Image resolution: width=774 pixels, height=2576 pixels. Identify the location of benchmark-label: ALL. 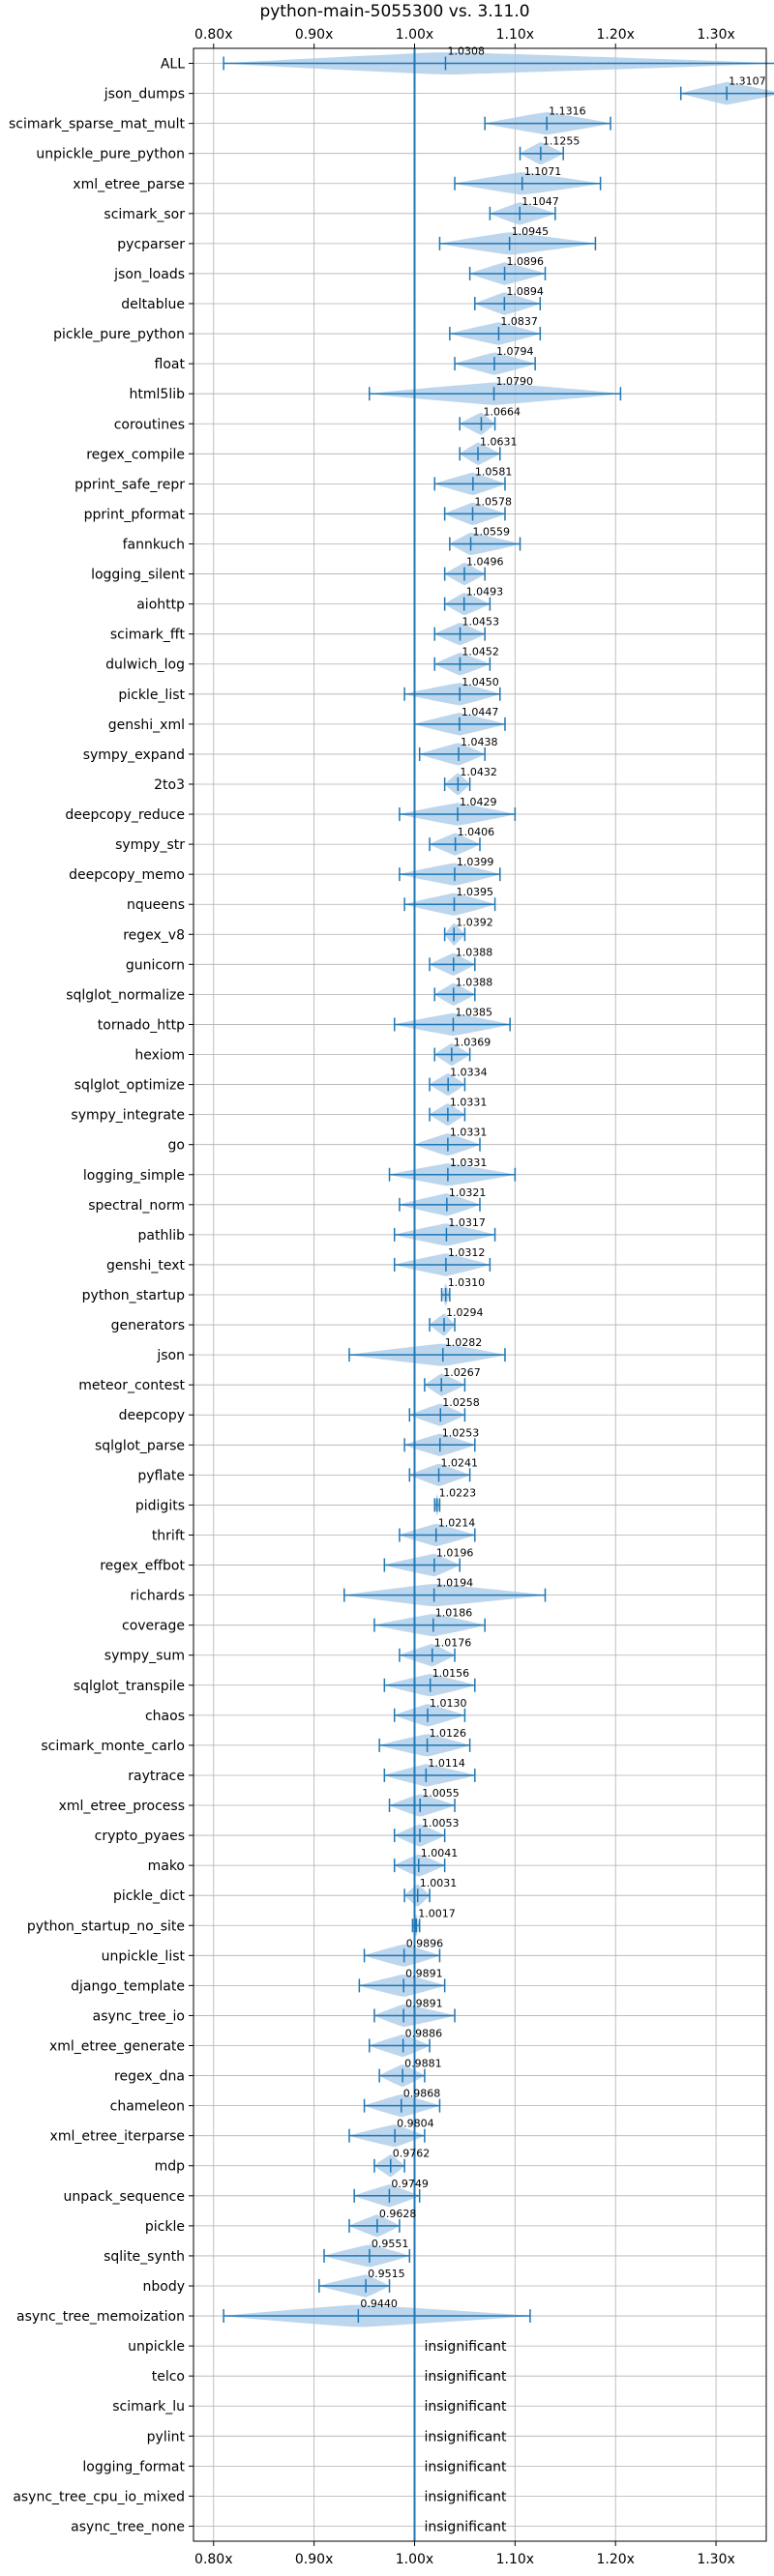
(173, 65).